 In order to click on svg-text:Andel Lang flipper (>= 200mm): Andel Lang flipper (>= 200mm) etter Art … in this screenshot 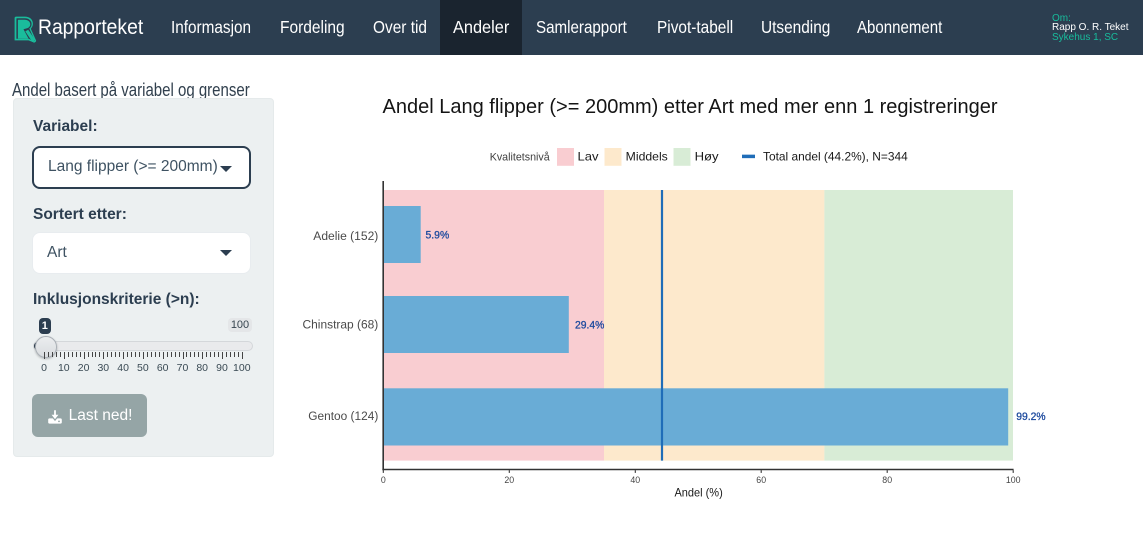, I will do `click(690, 107)`.